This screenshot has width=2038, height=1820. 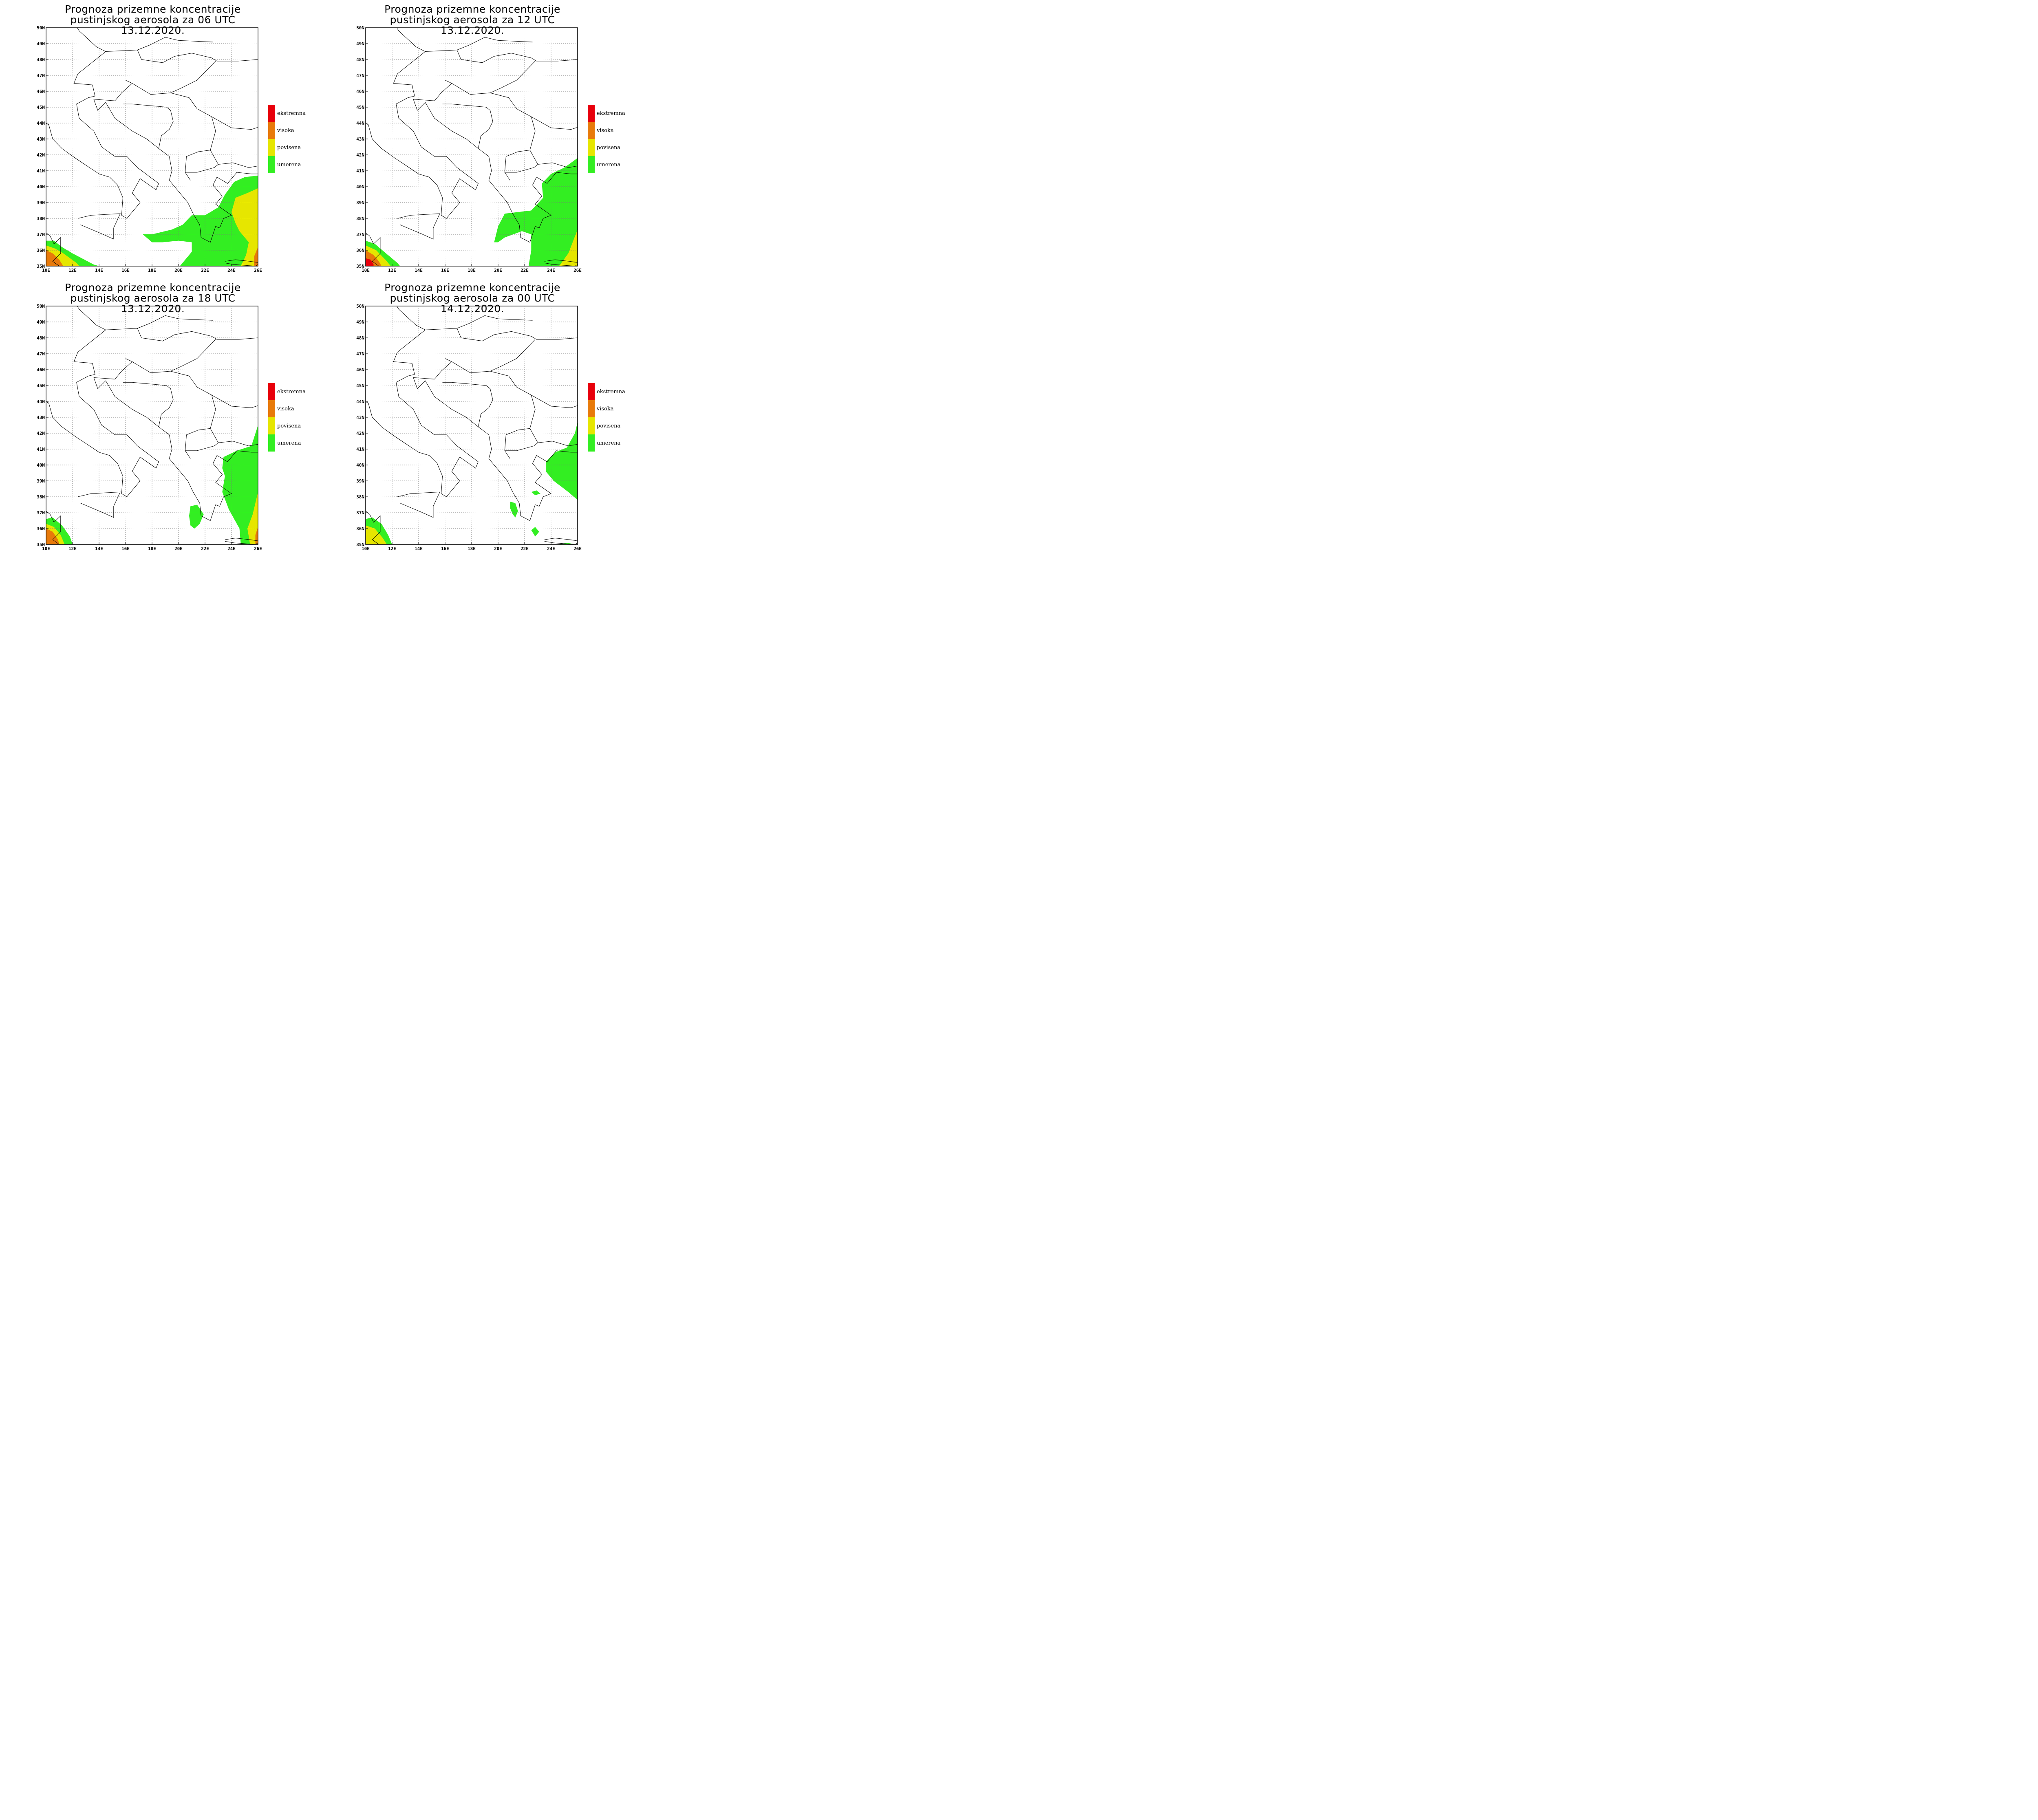 I want to click on legend-label-povisena: povisena, so click(x=289, y=426).